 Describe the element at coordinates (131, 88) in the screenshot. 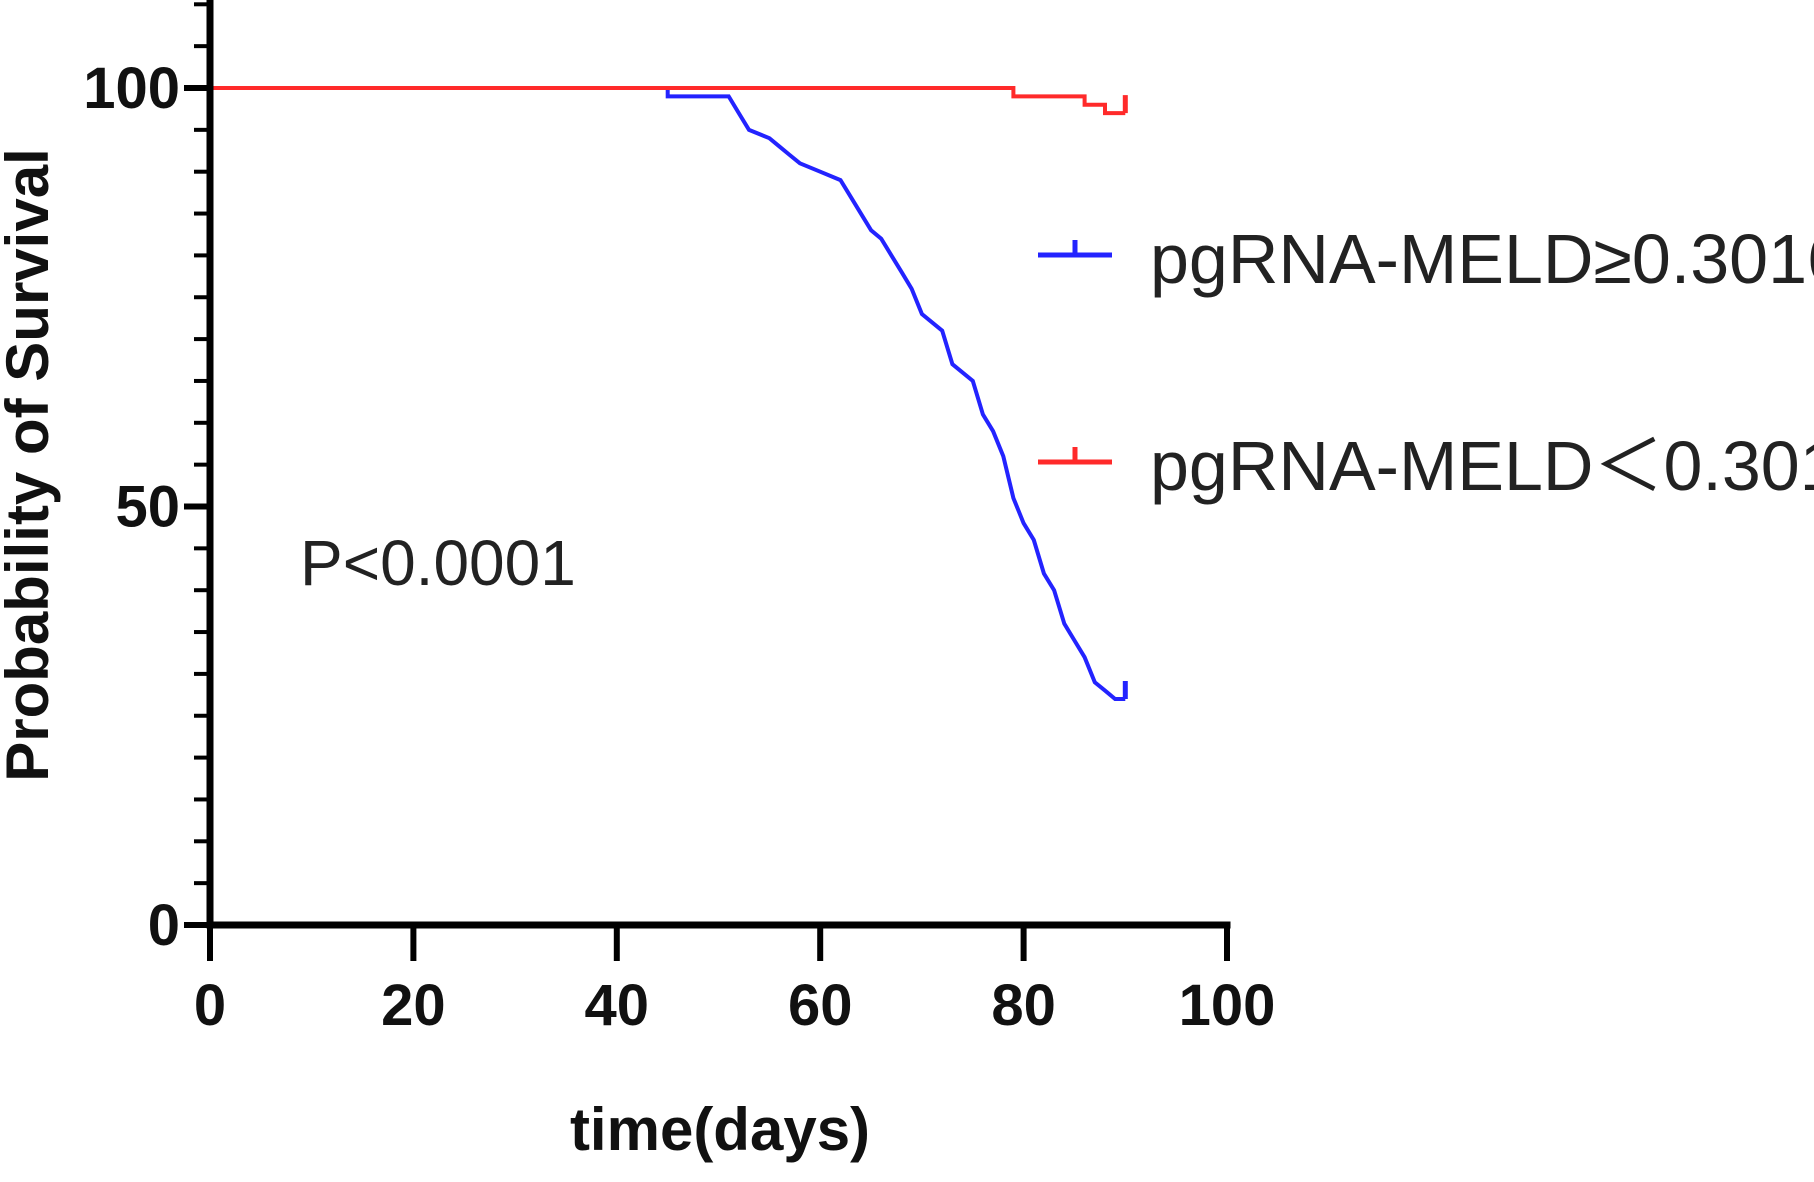

I see `y-tick-label: 100` at that location.